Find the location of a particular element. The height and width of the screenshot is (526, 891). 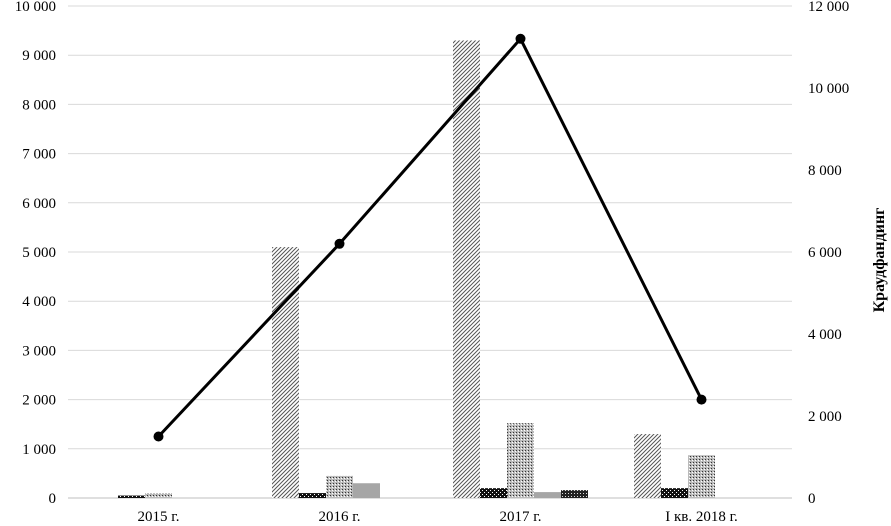

left-tick-label: 6 000 is located at coordinates (39, 204).